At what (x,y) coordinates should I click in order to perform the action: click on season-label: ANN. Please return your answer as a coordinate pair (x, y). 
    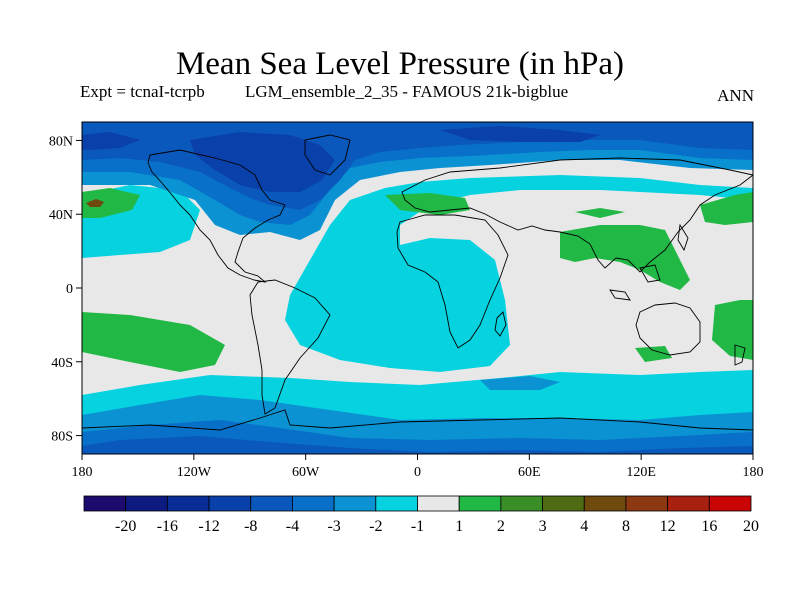
    Looking at the image, I should click on (735, 95).